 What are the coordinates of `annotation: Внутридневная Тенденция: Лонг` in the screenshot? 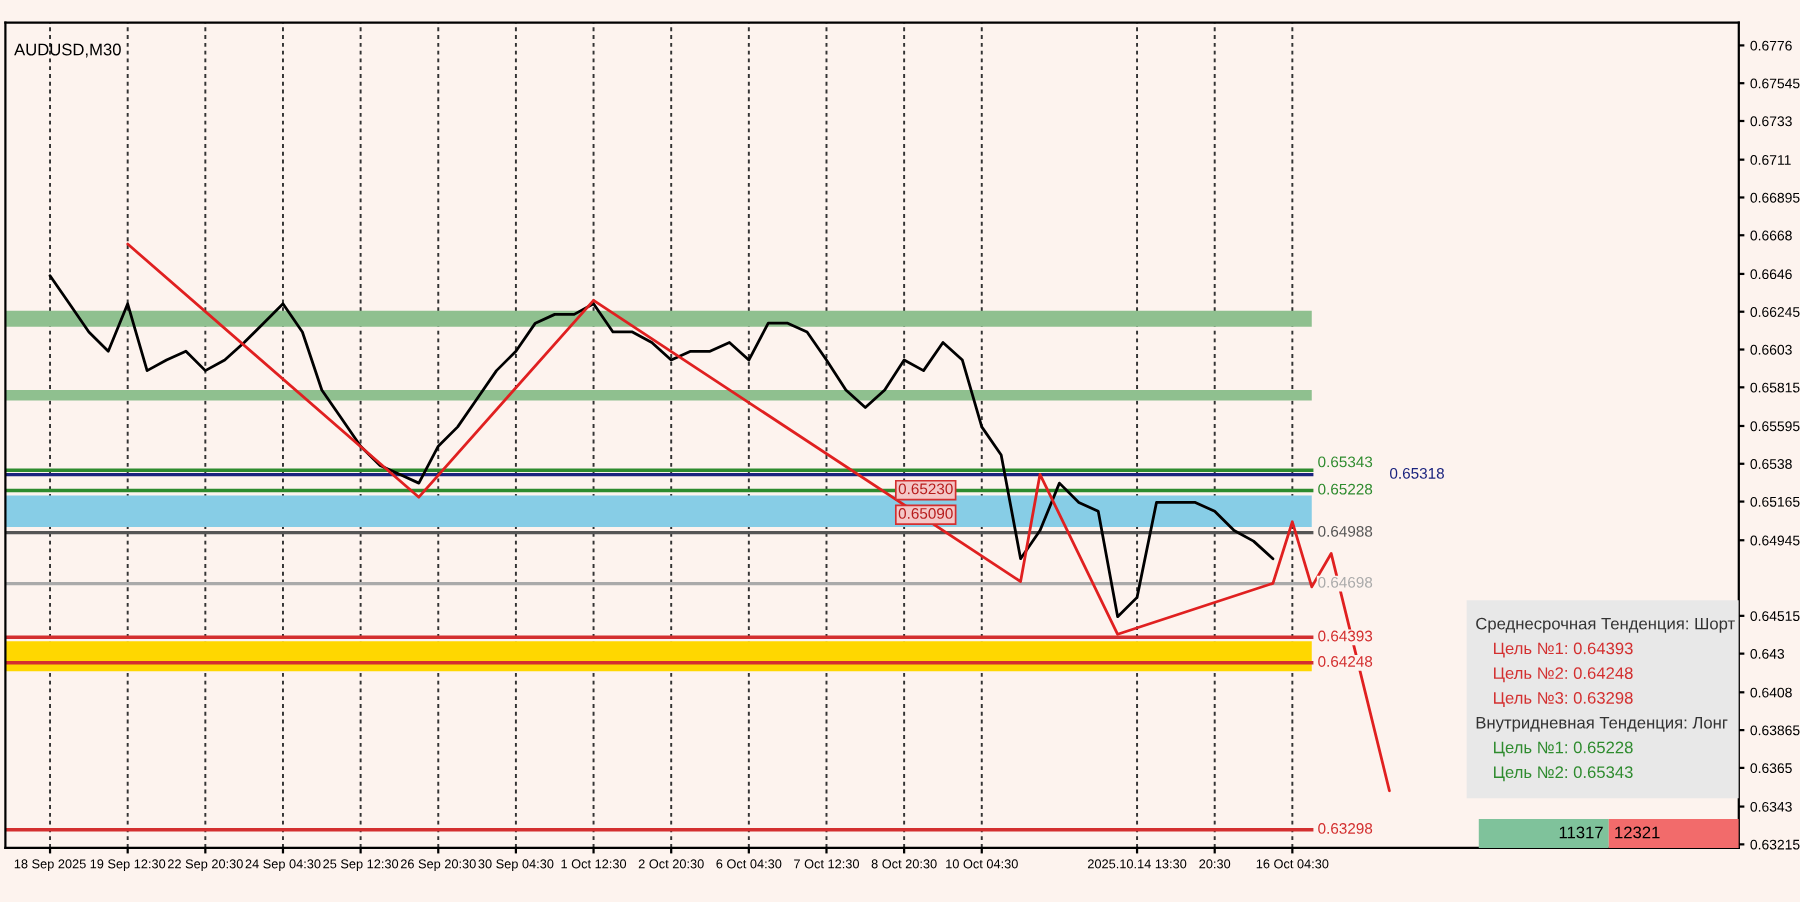 It's located at (1602, 724).